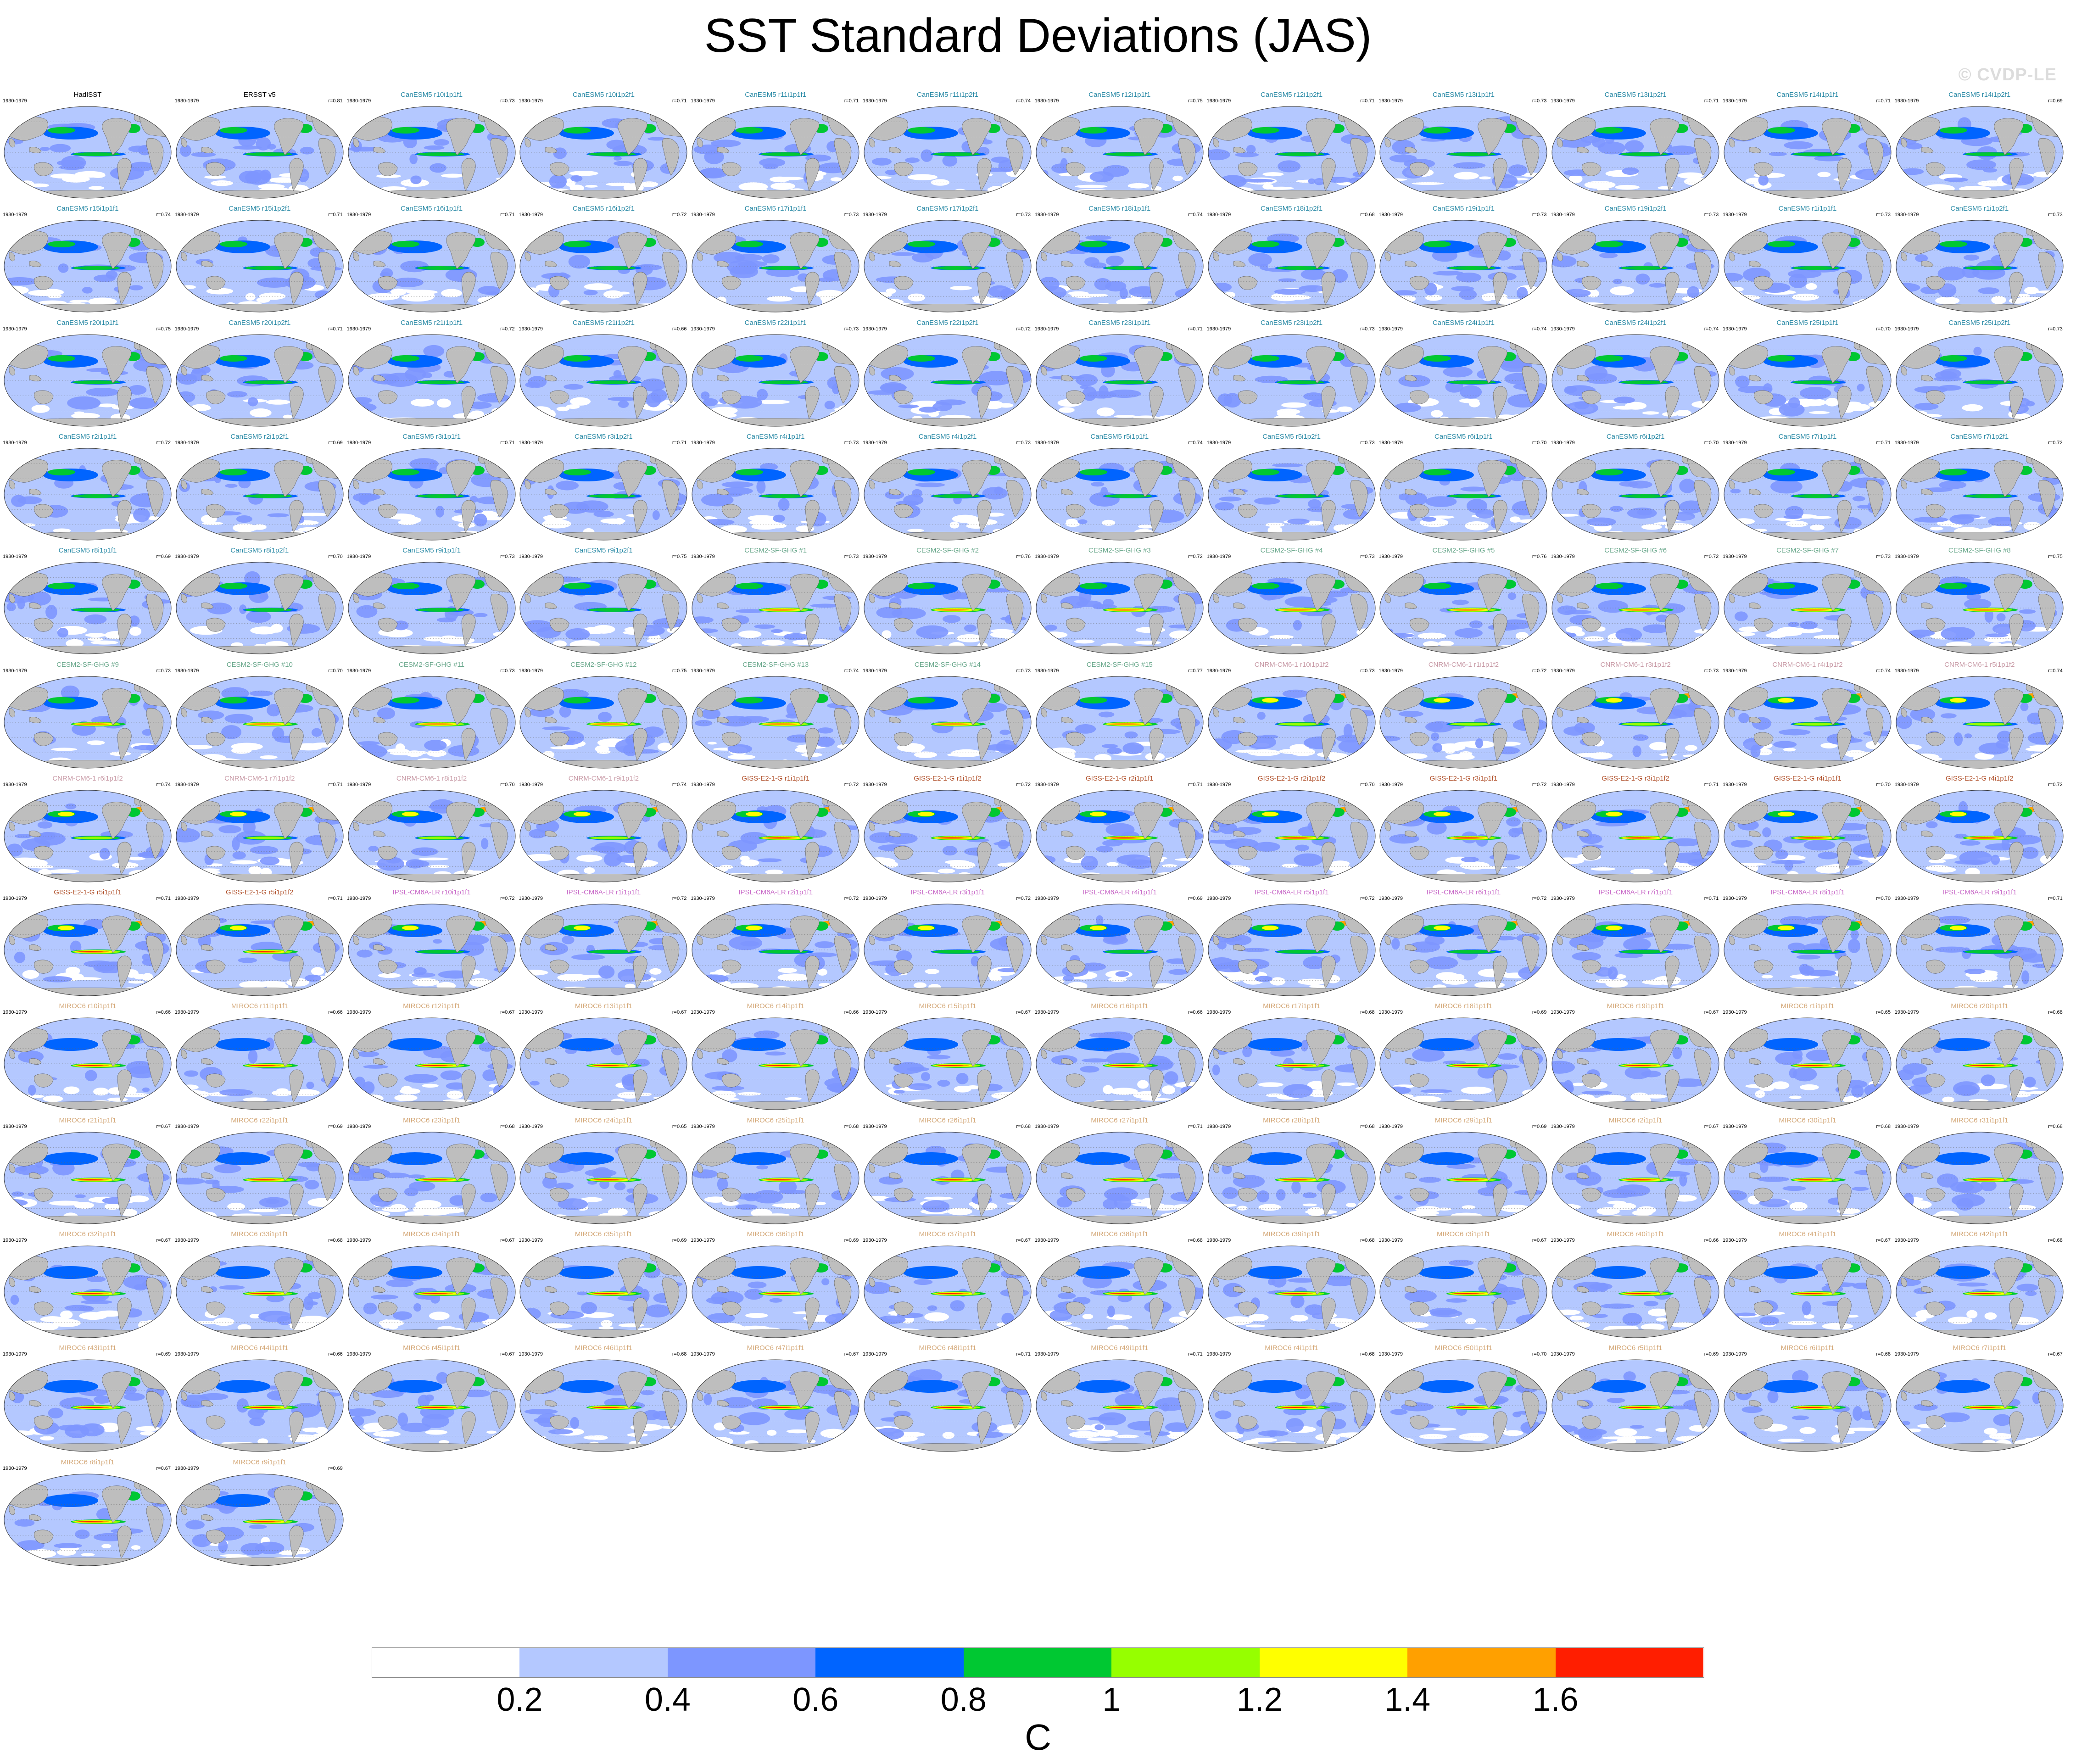 The width and height of the screenshot is (2076, 1764). What do you see at coordinates (667, 1699) in the screenshot?
I see `colorbar-tick: 0.4` at bounding box center [667, 1699].